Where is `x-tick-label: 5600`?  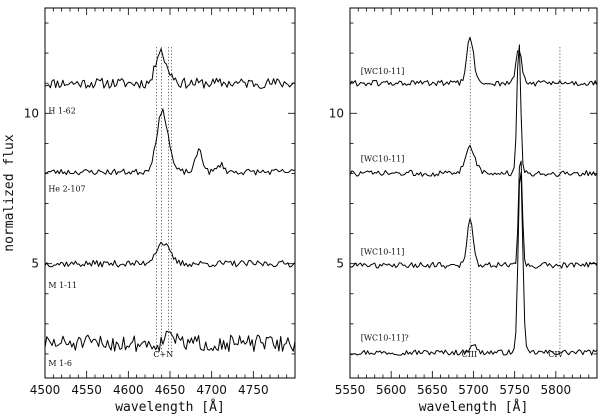
x-tick-label: 5600 is located at coordinates (391, 390).